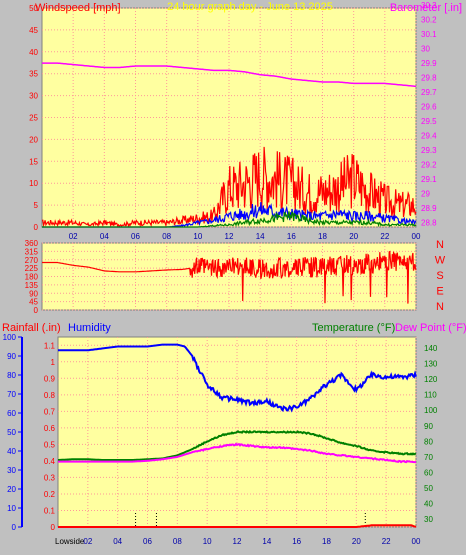 Image resolution: width=466 pixels, height=555 pixels. Describe the element at coordinates (36, 310) in the screenshot. I see `y-tick-label-direction: 0` at that location.